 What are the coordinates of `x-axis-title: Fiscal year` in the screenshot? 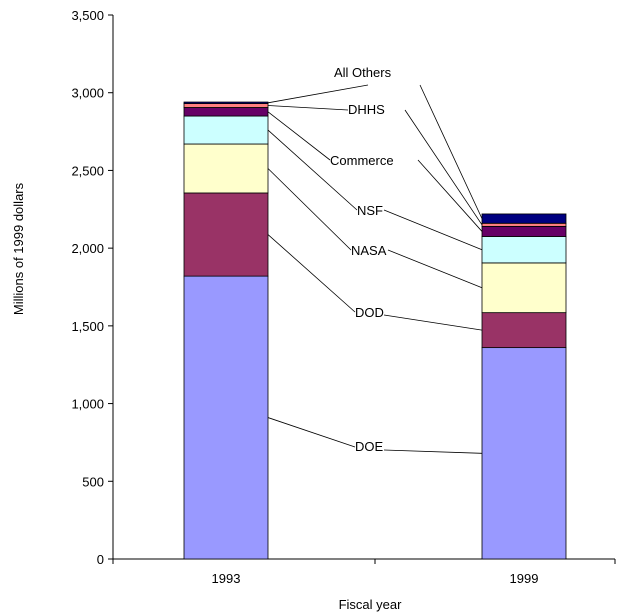 It's located at (371, 604).